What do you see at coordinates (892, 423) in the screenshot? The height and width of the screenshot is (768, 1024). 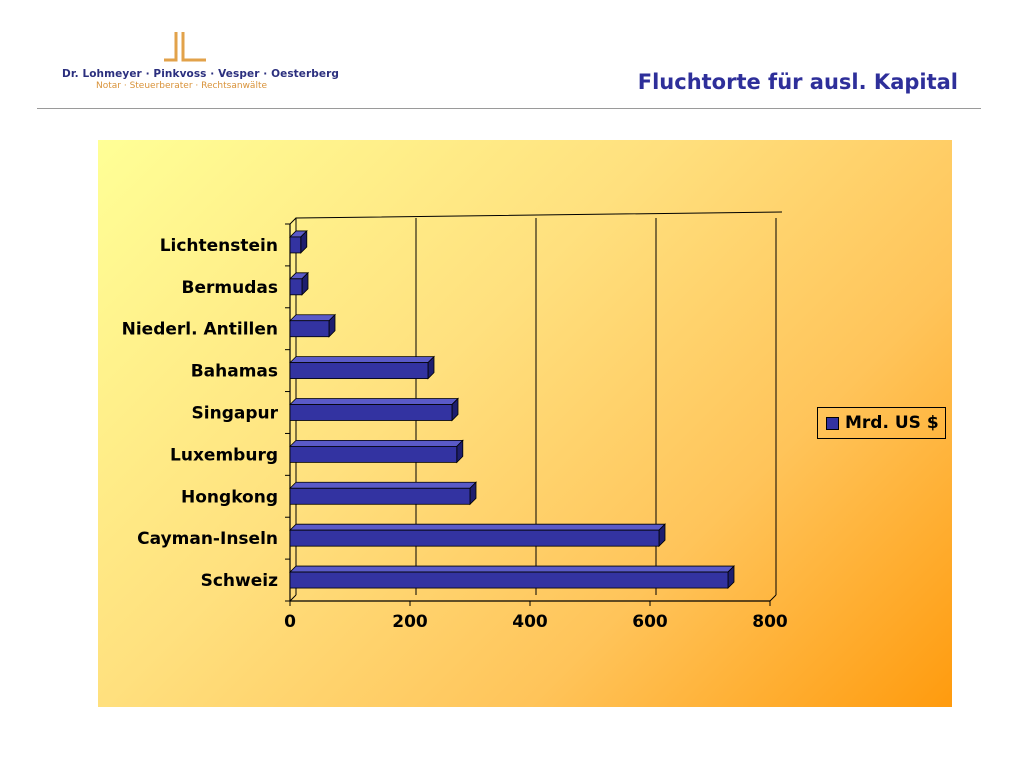 I see `legend-label: Mrd. US $` at bounding box center [892, 423].